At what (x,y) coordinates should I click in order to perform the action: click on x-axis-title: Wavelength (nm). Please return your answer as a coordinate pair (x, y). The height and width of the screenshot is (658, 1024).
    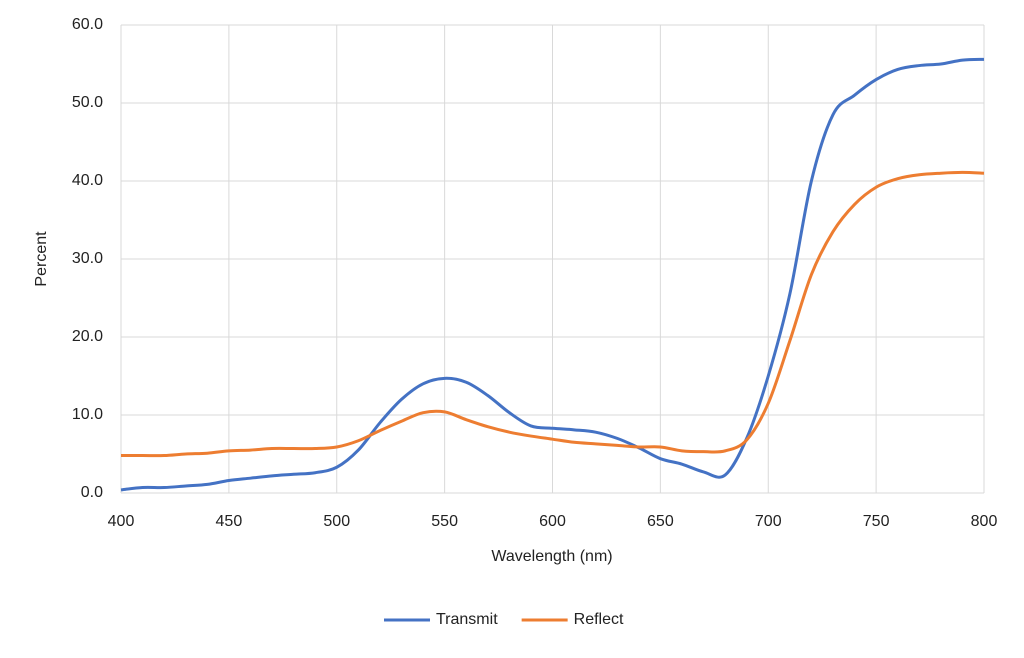
    Looking at the image, I should click on (551, 556).